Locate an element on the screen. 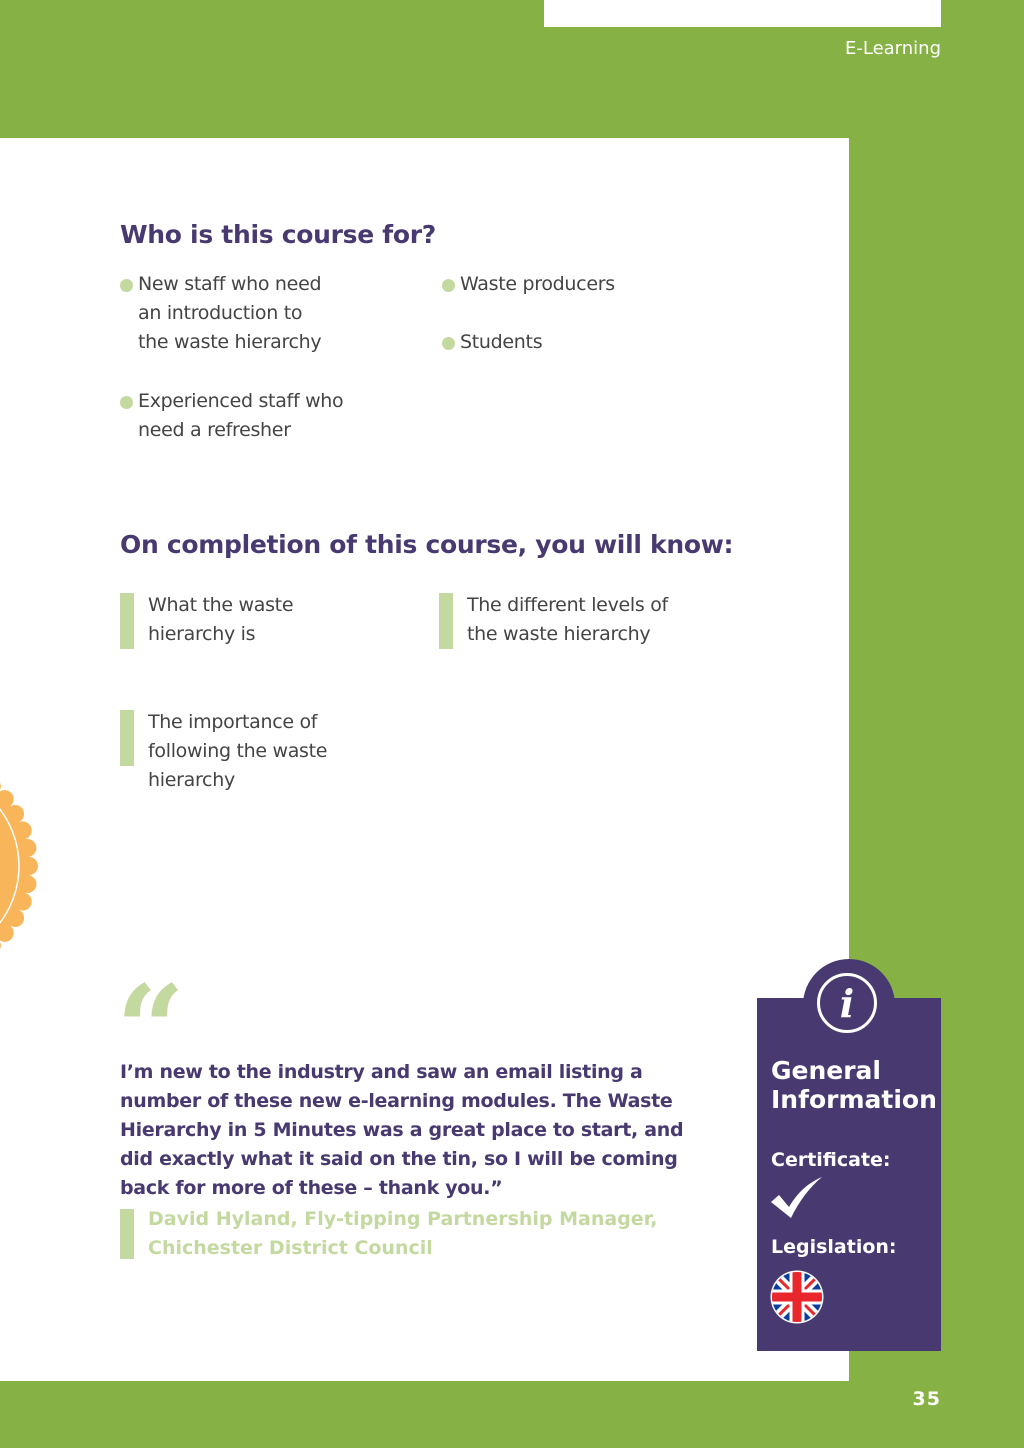 The height and width of the screenshot is (1448, 1024). checkmark-icon is located at coordinates (796, 1197).